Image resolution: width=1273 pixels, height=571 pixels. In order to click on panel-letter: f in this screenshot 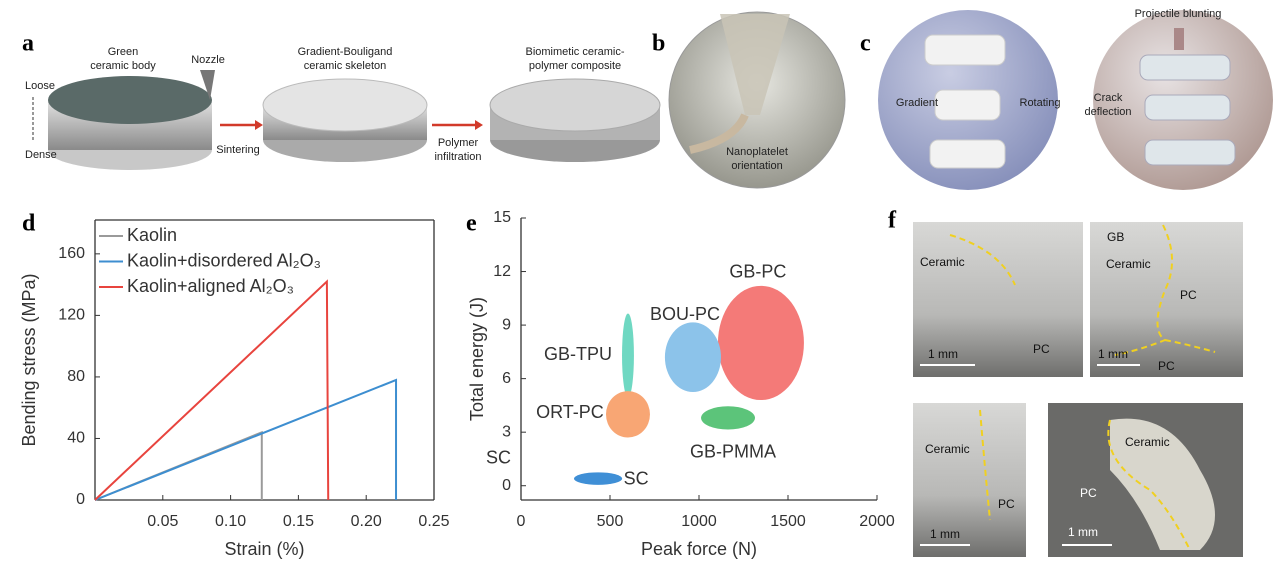, I will do `click(892, 221)`.